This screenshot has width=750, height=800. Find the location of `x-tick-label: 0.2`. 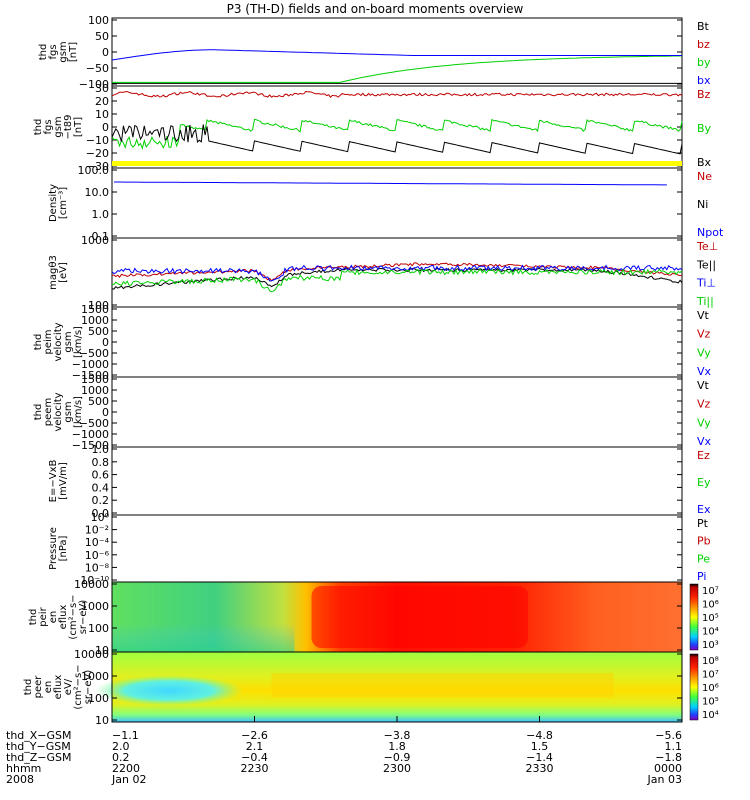

x-tick-label: 0.2 is located at coordinates (121, 757).